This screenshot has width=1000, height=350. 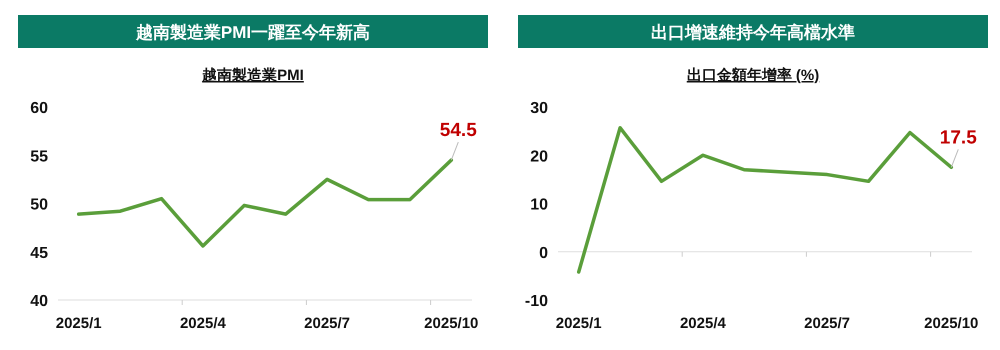 What do you see at coordinates (753, 32) in the screenshot?
I see `chart-title: 出口增速維持今年高檔水準` at bounding box center [753, 32].